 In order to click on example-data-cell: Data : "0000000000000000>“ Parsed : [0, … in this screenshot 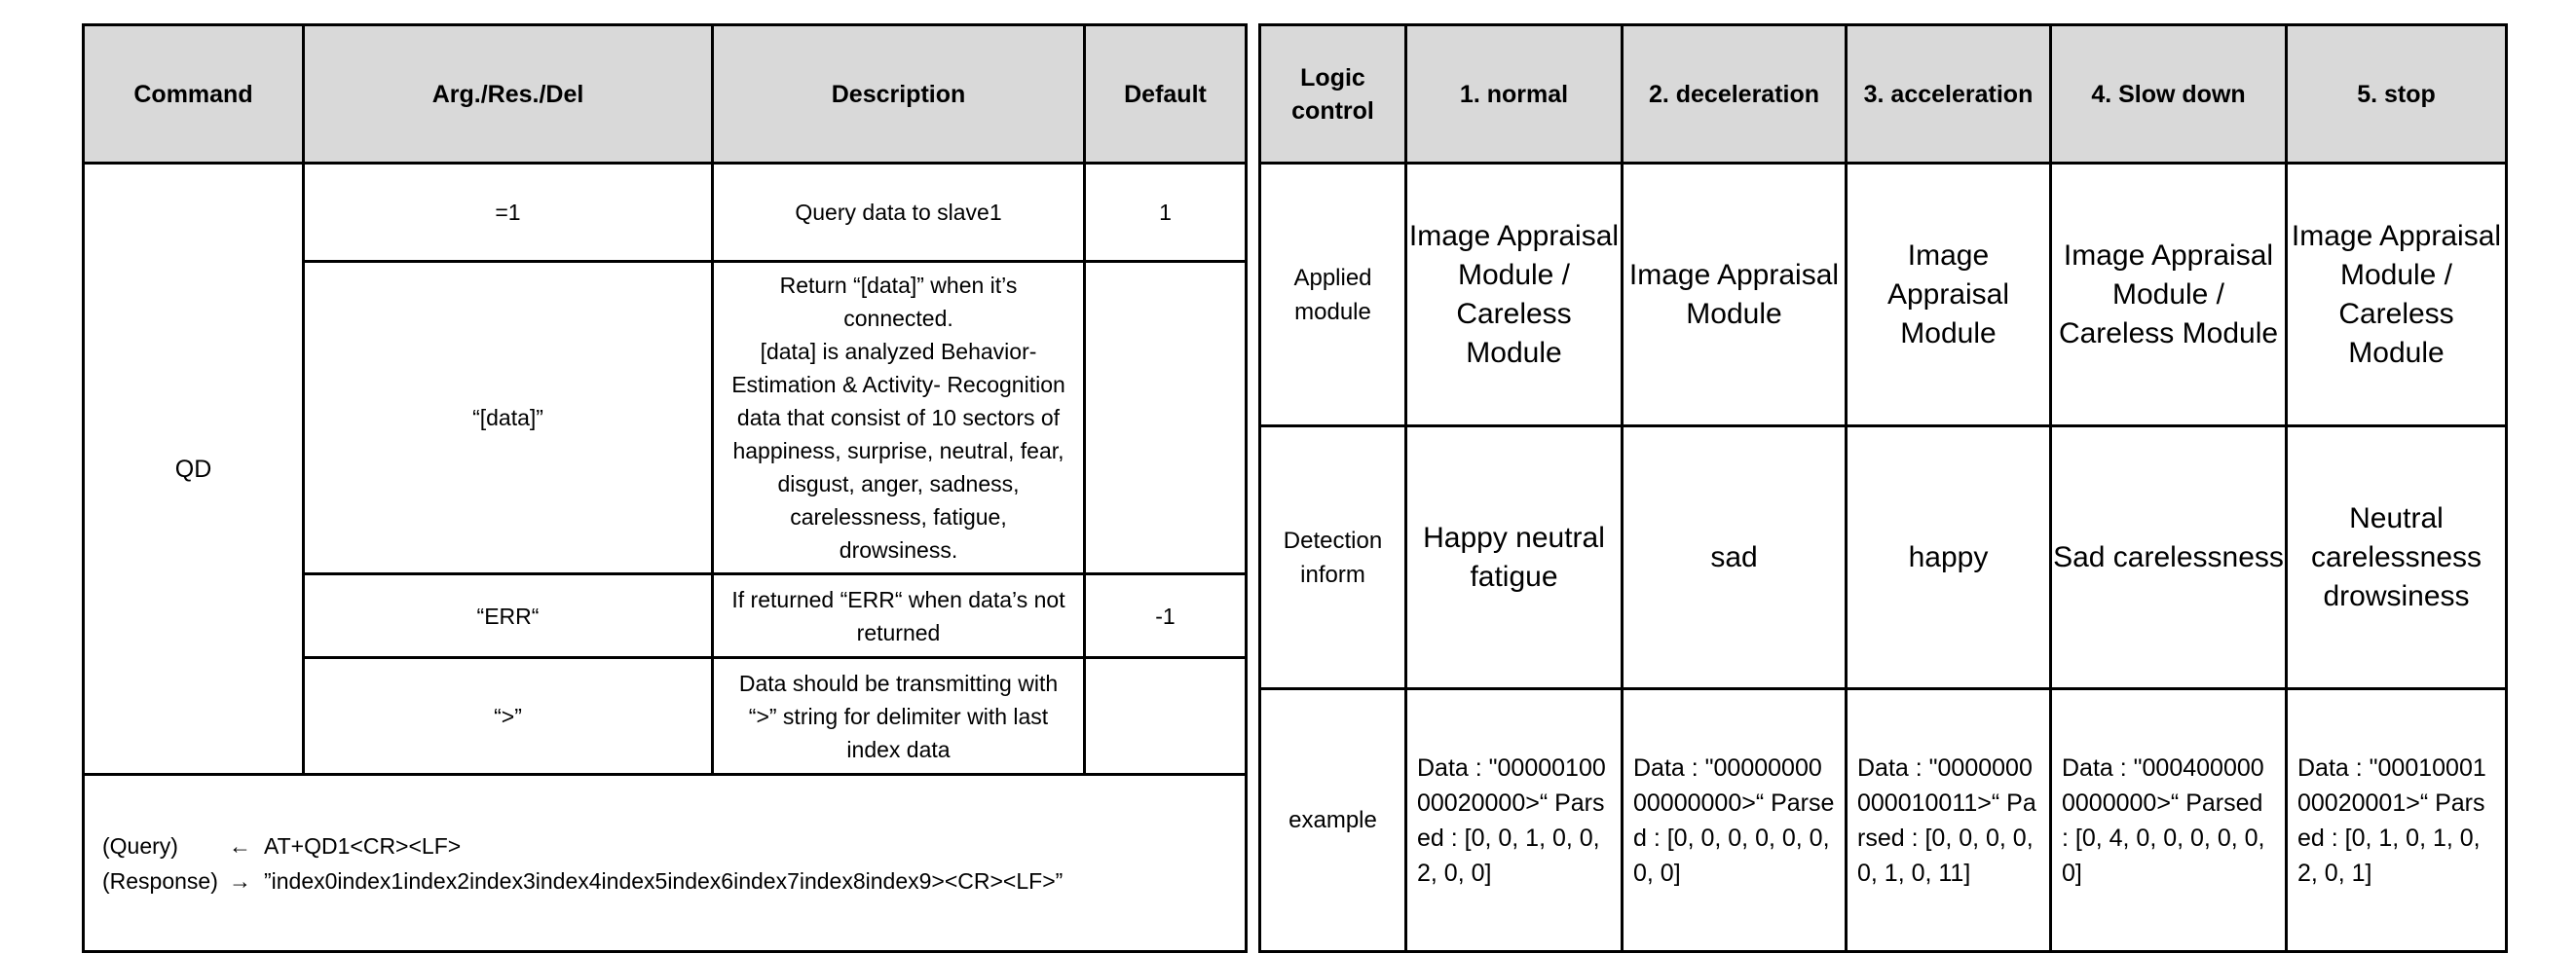, I will do `click(1734, 820)`.